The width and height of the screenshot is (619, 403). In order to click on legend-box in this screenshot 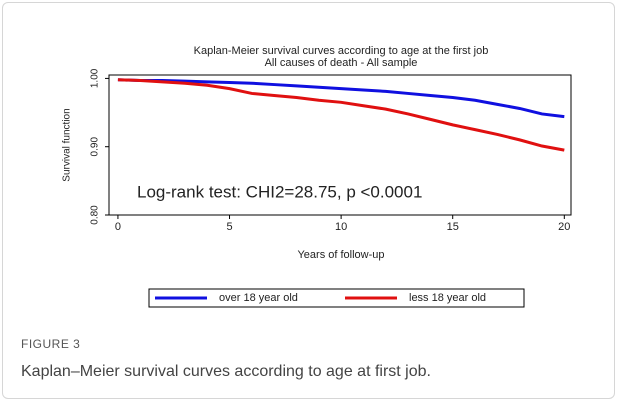, I will do `click(336, 298)`.